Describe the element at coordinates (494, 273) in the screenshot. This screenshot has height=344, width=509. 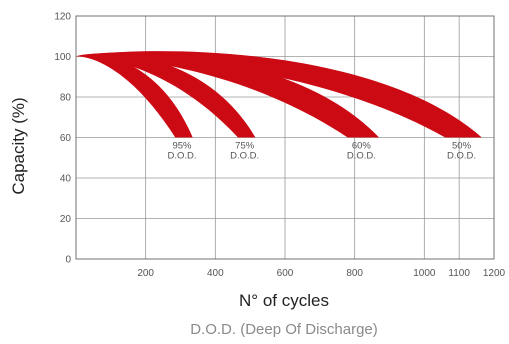
I see `x-tick-label: 1200` at that location.